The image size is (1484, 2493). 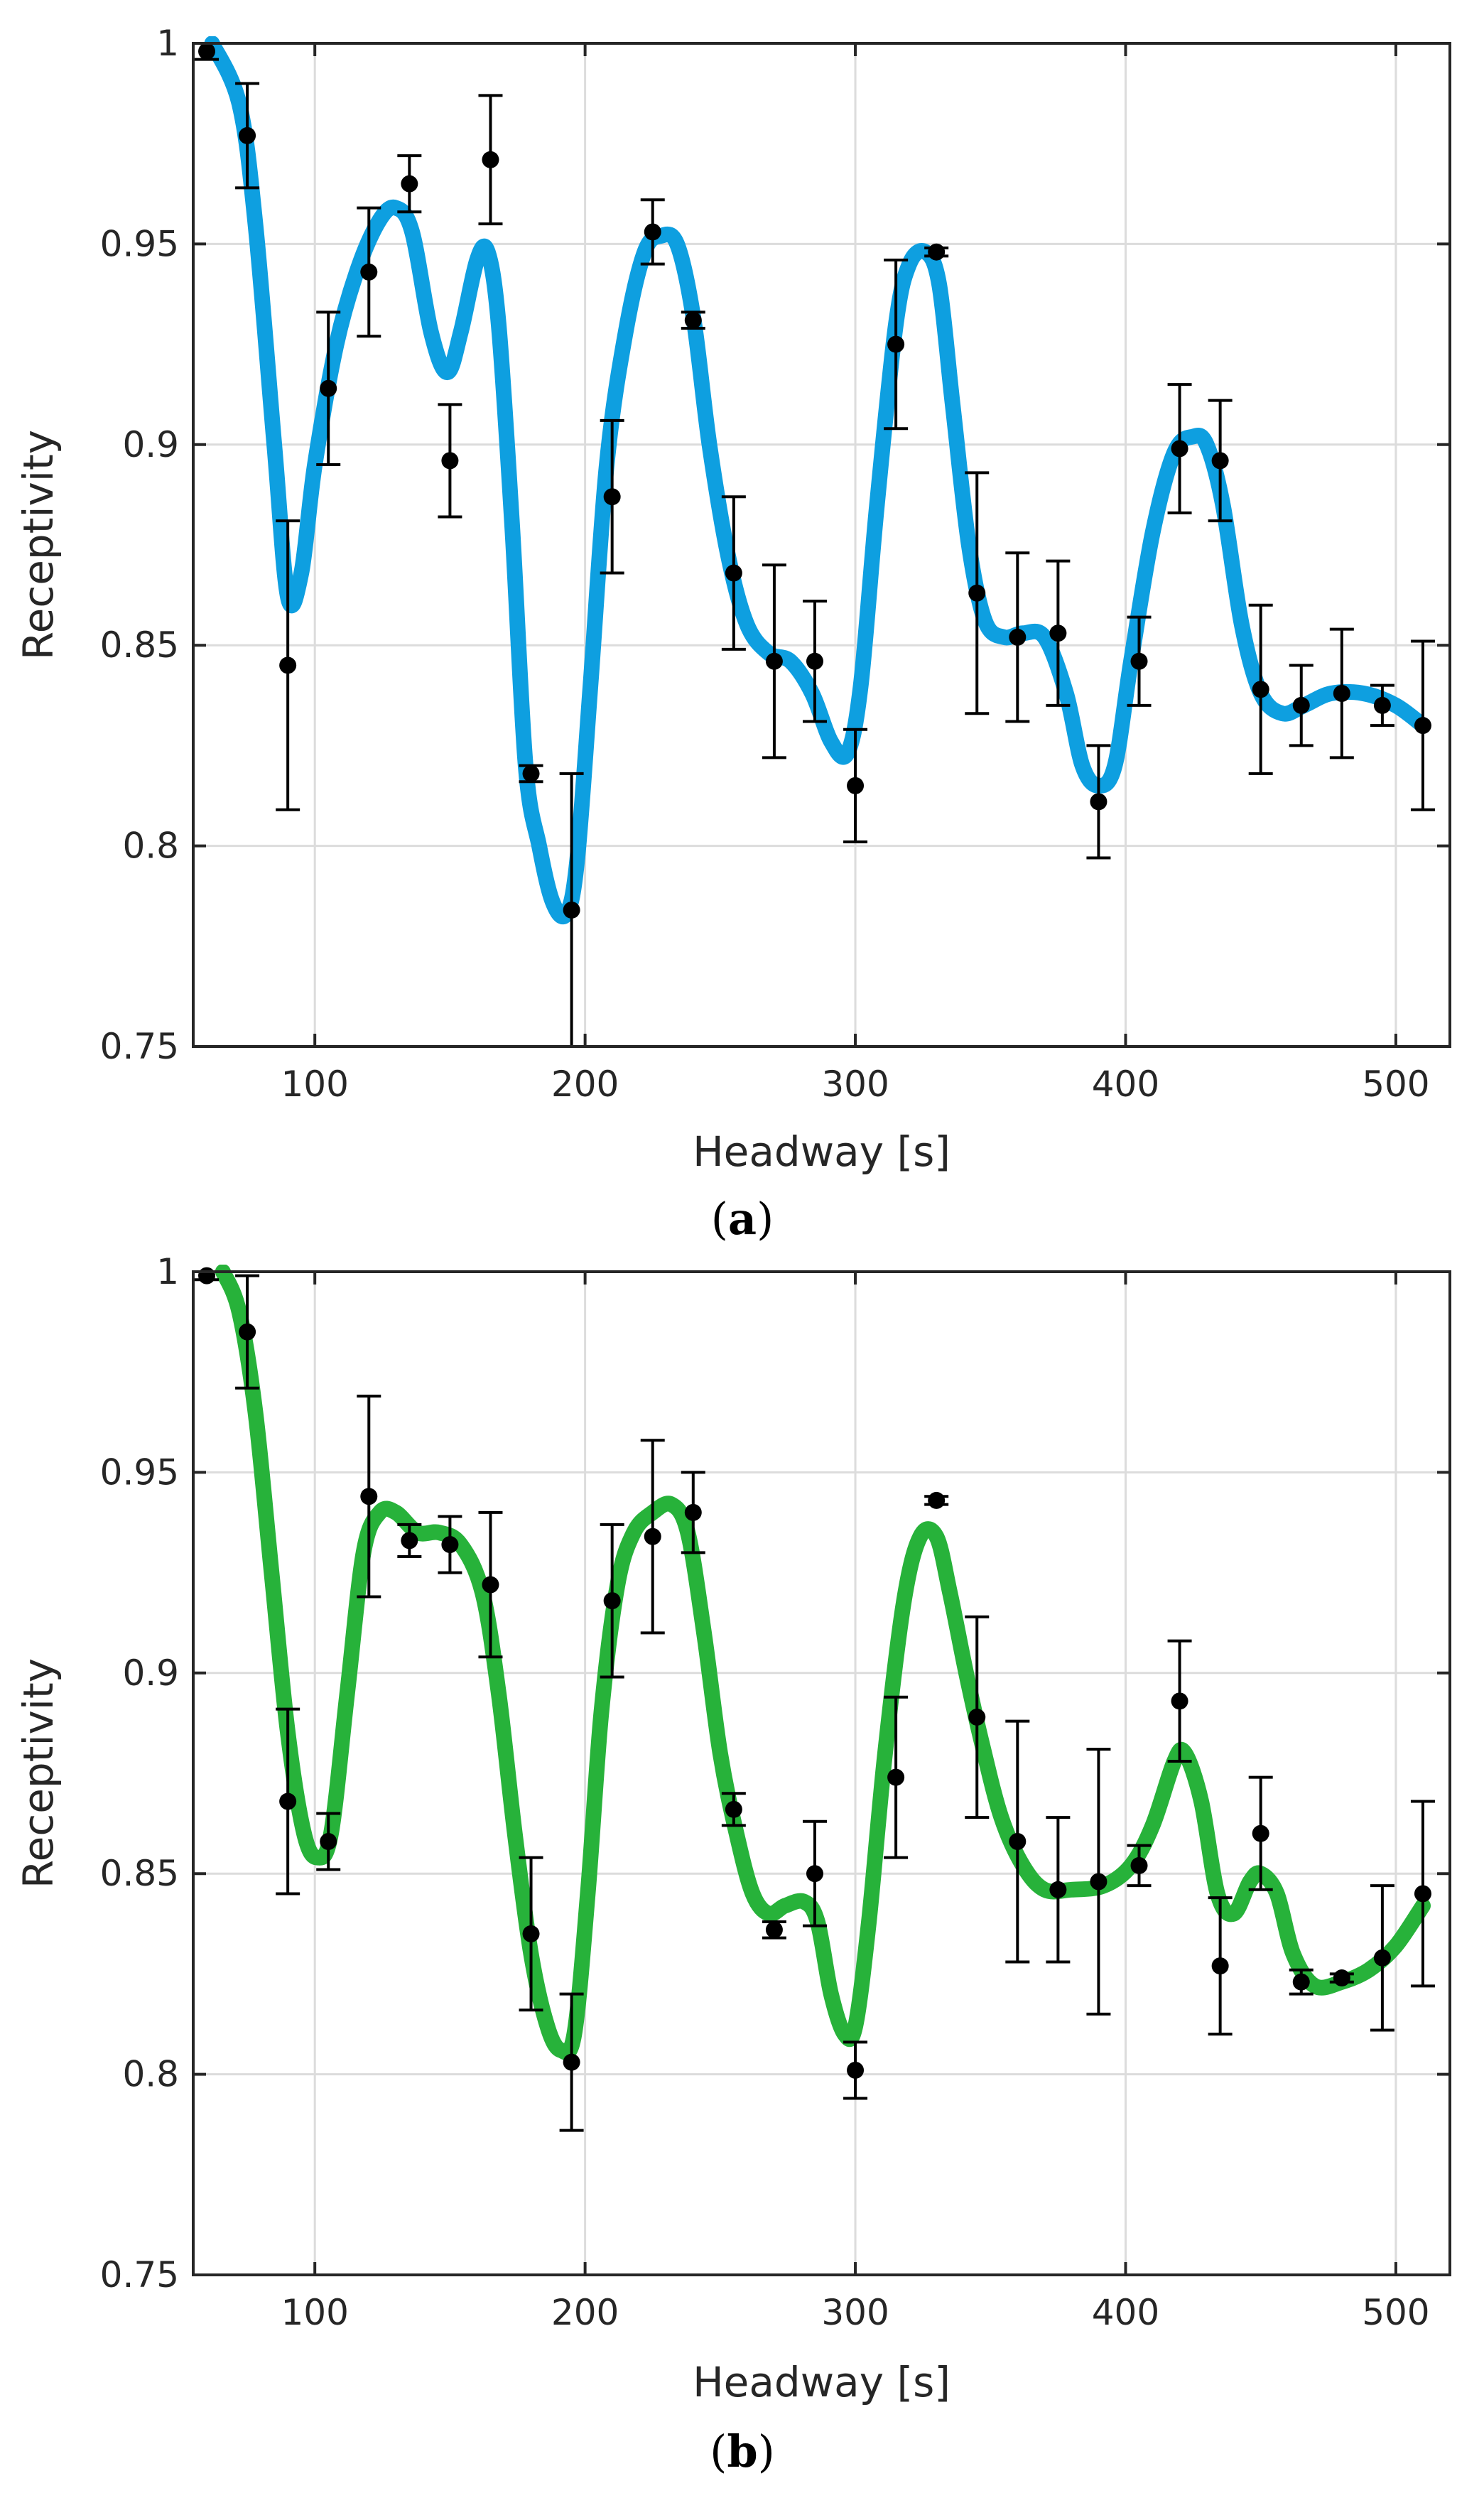 I want to click on panel-label-letter: a, so click(x=742, y=1219).